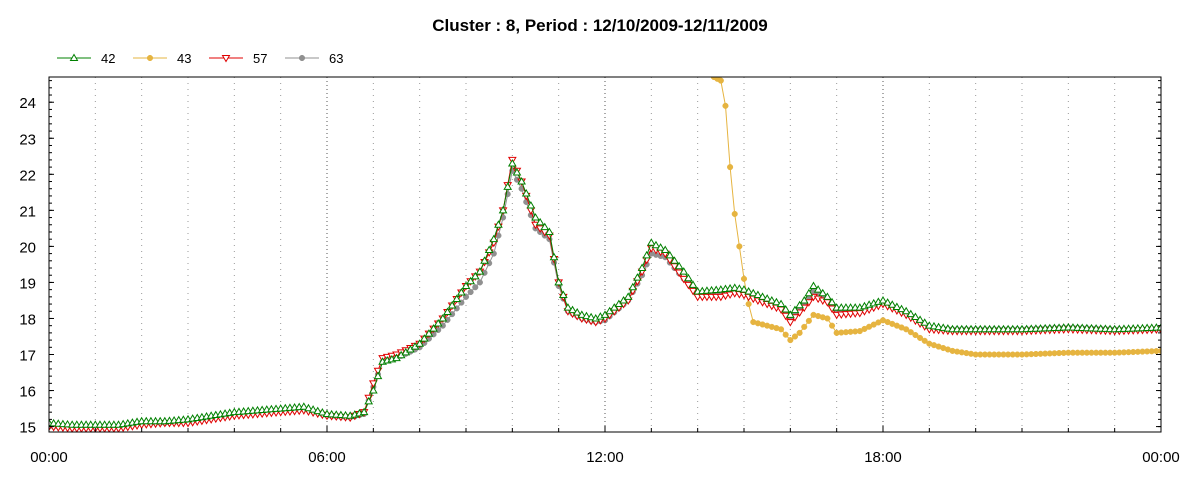  I want to click on x-tick-label: 12:00, so click(605, 457).